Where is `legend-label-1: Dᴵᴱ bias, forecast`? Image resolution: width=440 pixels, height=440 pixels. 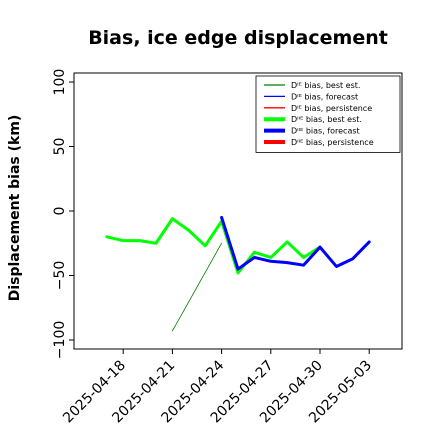 legend-label-1: Dᴵᴱ bias, forecast is located at coordinates (324, 96).